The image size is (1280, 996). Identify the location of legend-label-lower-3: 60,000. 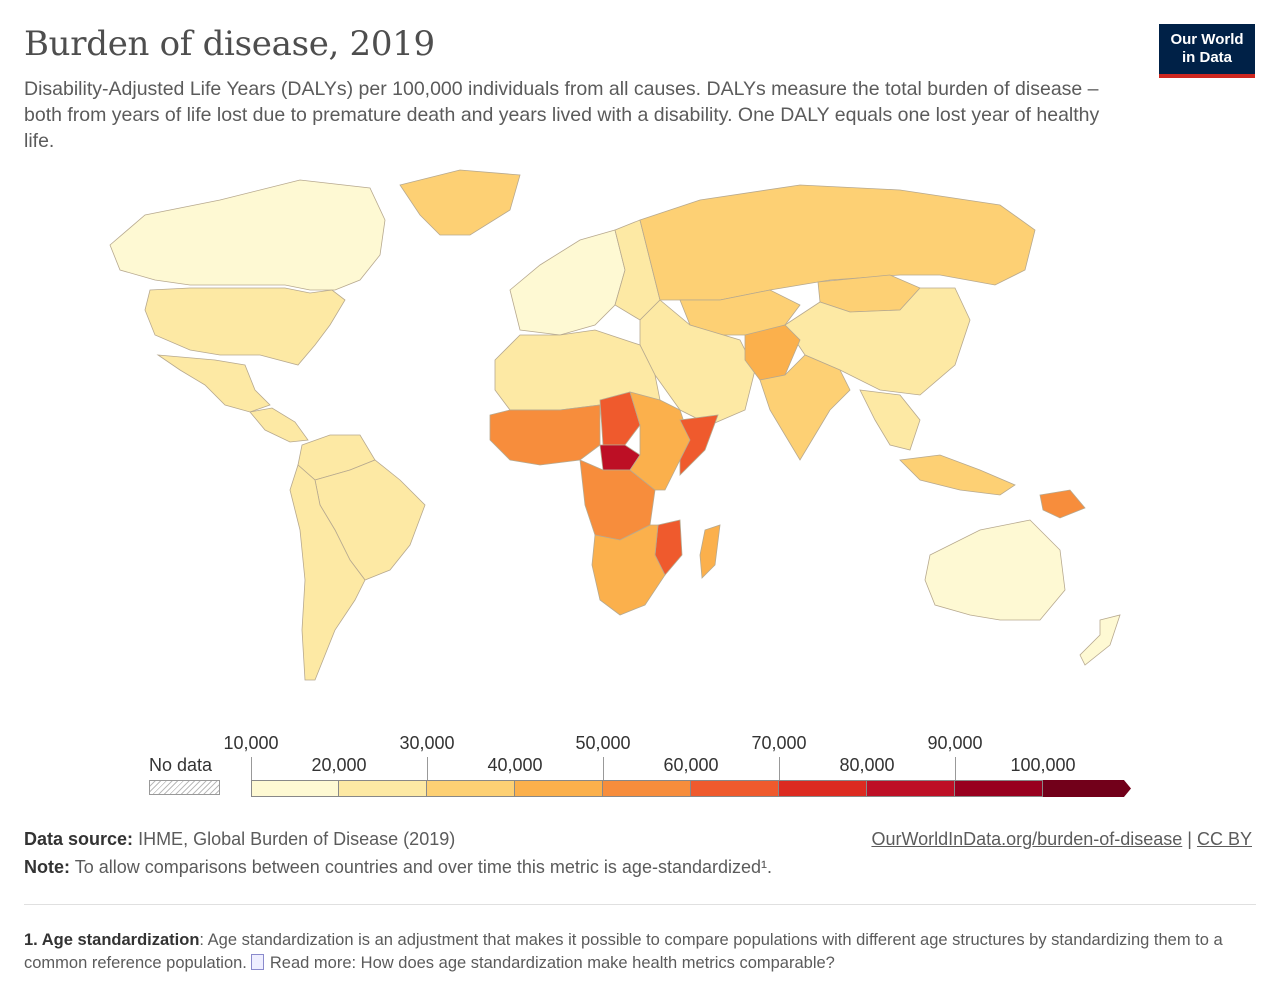
(691, 765).